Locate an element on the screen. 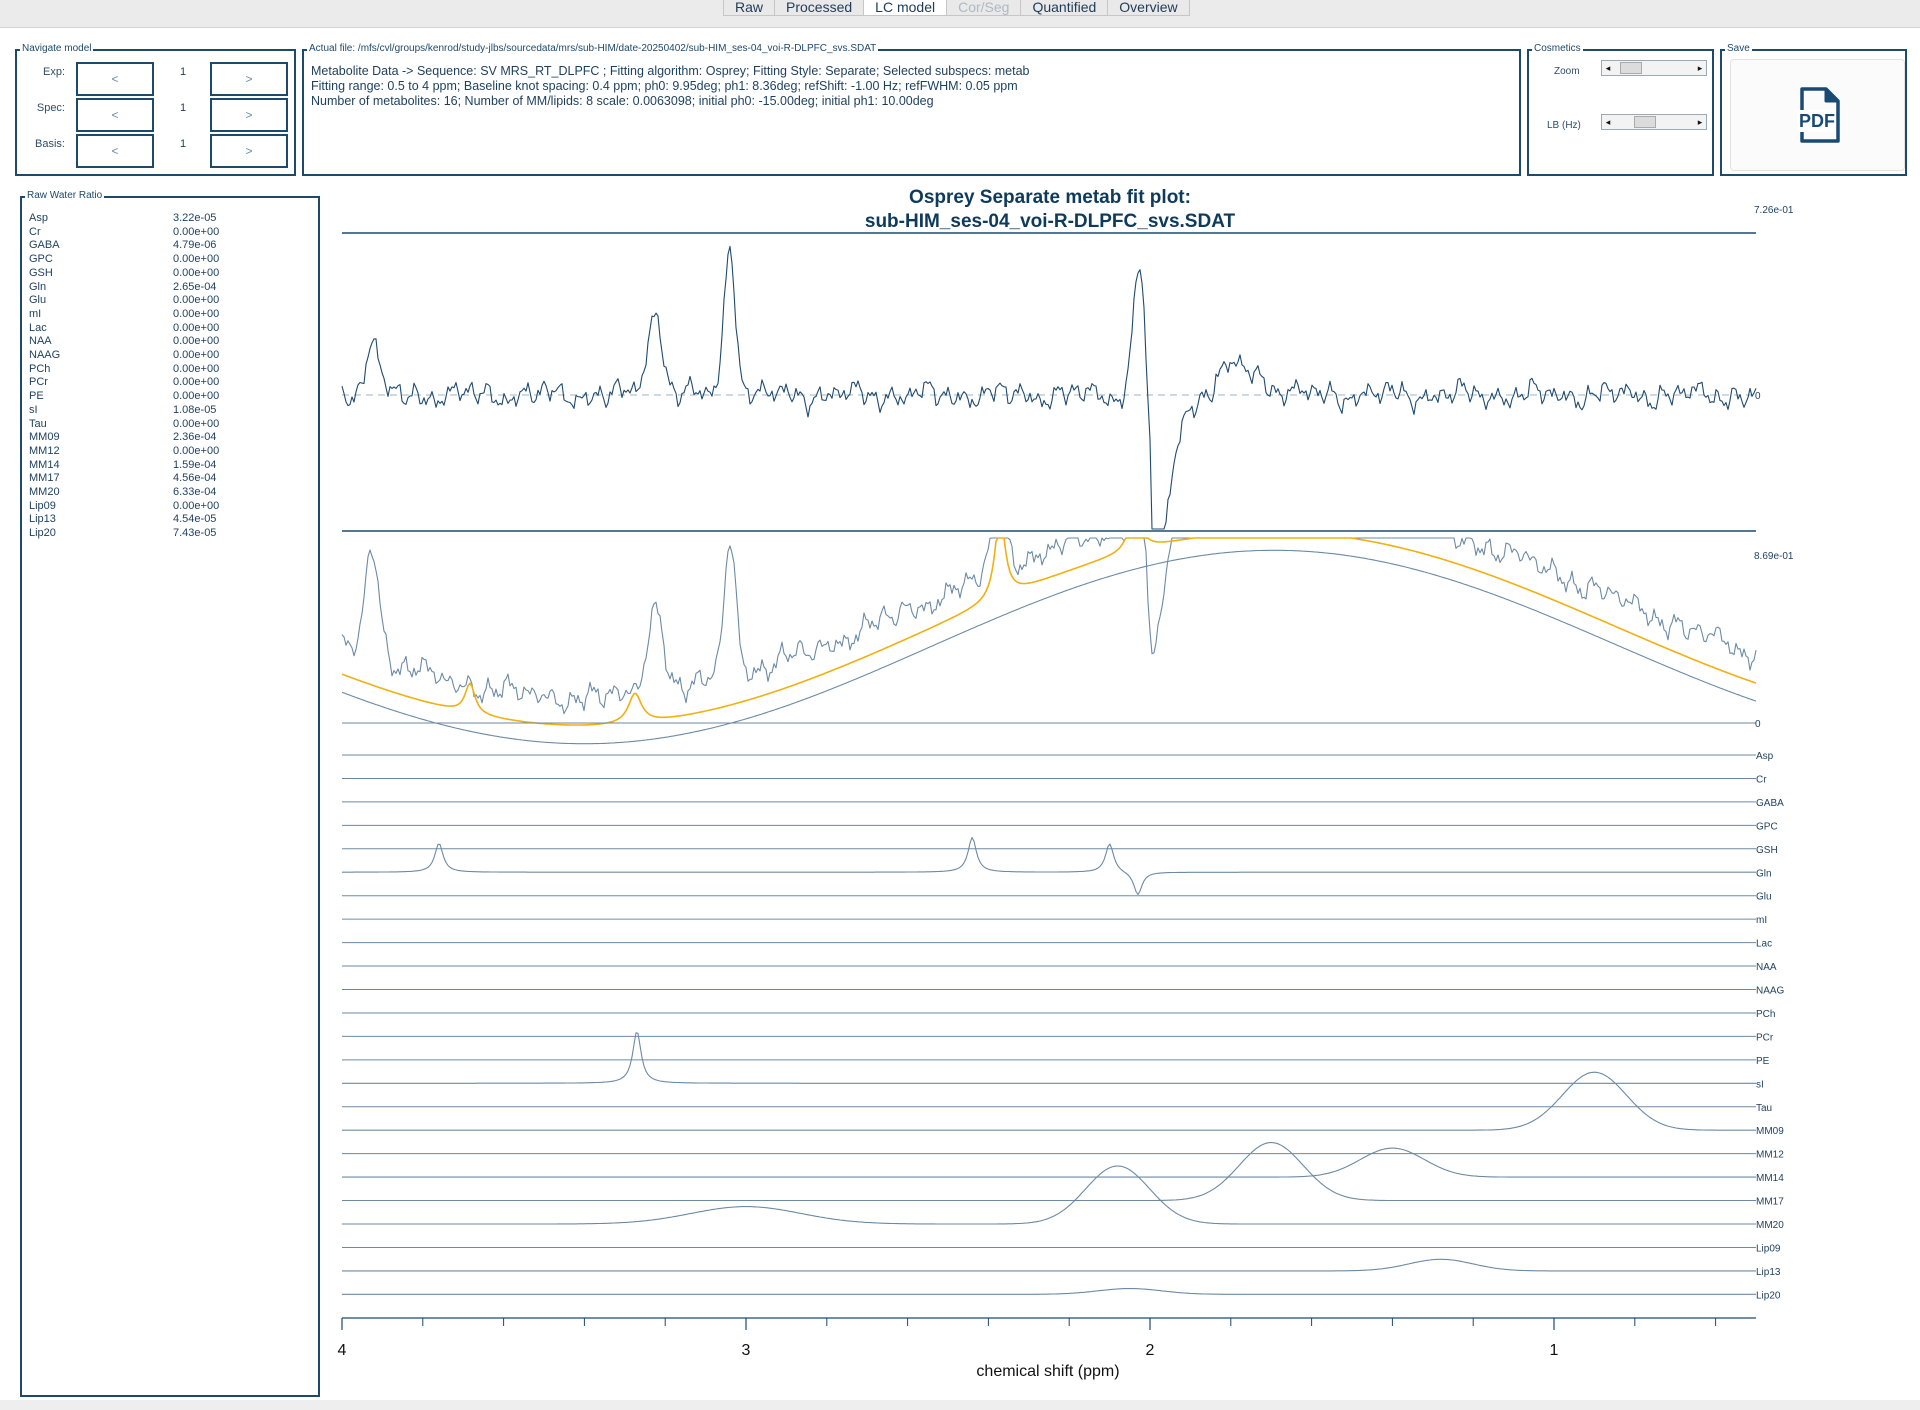 The width and height of the screenshot is (1920, 1410). x-tick-label: 1 is located at coordinates (1554, 1350).